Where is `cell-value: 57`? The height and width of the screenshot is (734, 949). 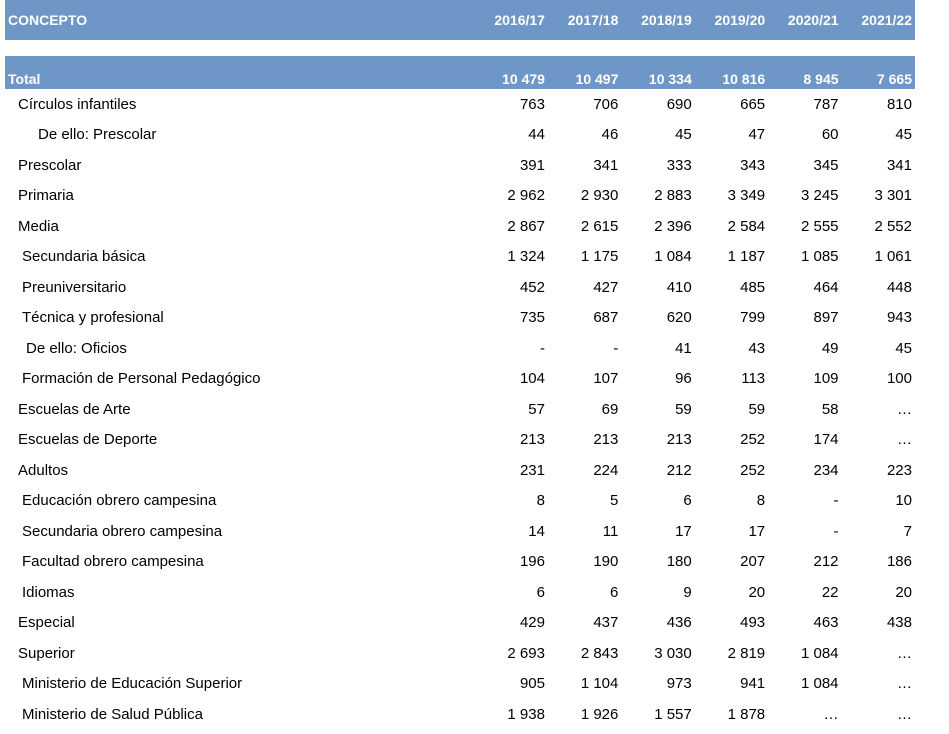
cell-value: 57 is located at coordinates (536, 409).